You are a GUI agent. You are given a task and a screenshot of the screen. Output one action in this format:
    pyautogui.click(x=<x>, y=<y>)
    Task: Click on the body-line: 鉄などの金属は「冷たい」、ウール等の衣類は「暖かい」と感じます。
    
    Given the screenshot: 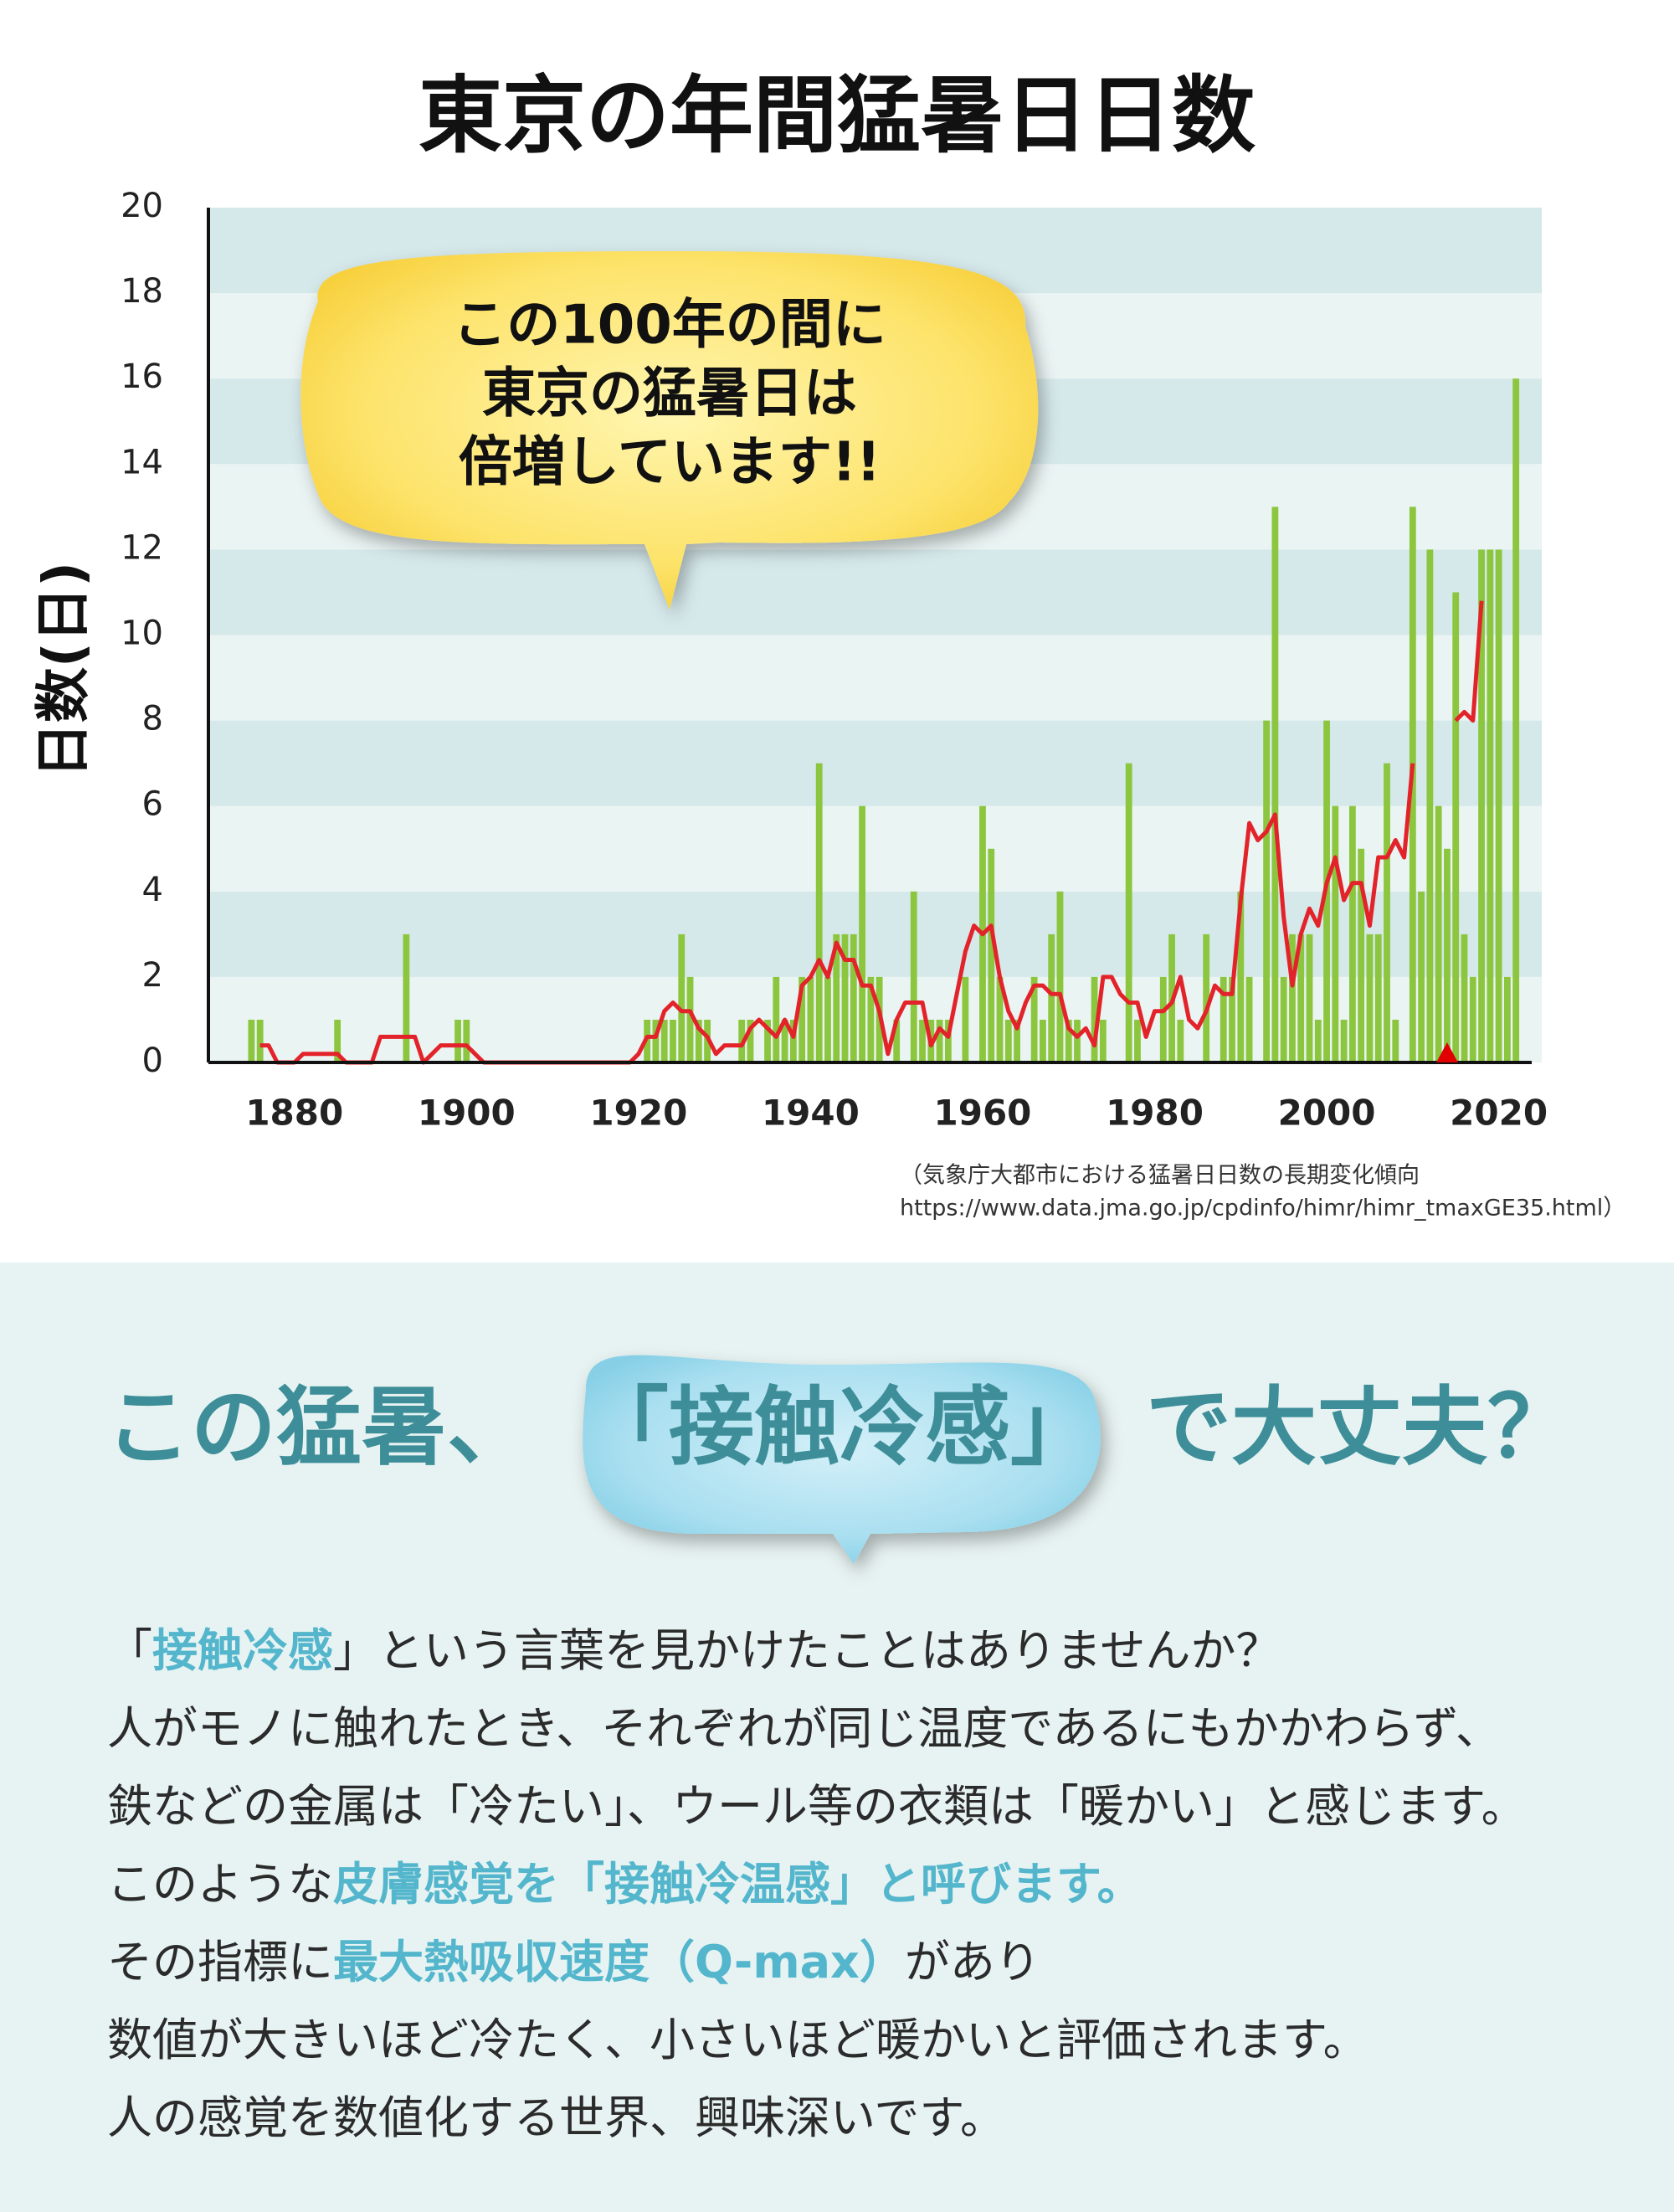 What is the action you would take?
    pyautogui.click(x=817, y=1806)
    